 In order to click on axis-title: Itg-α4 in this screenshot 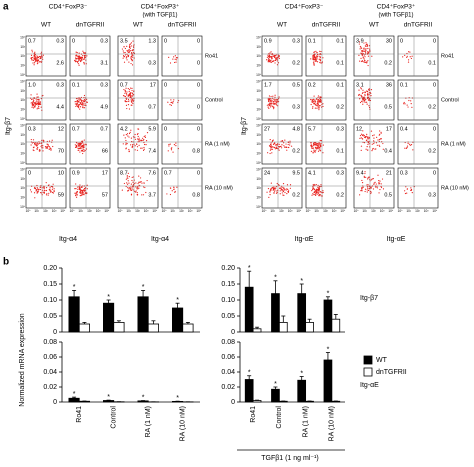, I will do `click(160, 239)`.